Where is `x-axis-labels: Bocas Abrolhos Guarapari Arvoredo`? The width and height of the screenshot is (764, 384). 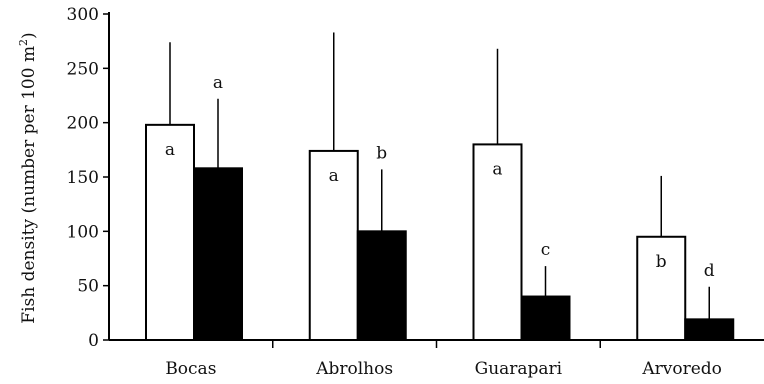
x-axis-labels: Bocas Abrolhos Guarapari Arvoredo is located at coordinates (443, 369).